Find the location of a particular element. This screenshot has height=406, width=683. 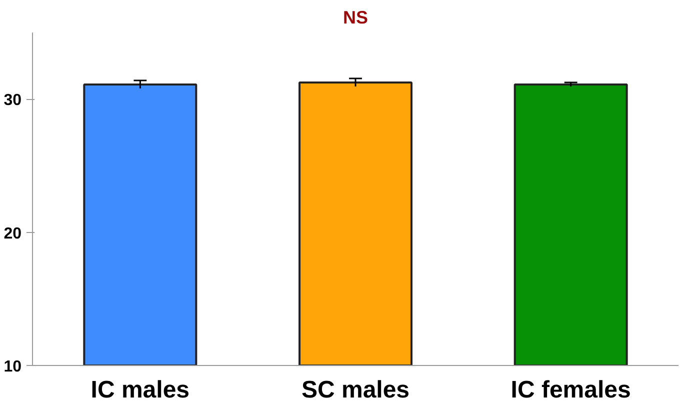

y-tick-label: 30 is located at coordinates (13, 101).